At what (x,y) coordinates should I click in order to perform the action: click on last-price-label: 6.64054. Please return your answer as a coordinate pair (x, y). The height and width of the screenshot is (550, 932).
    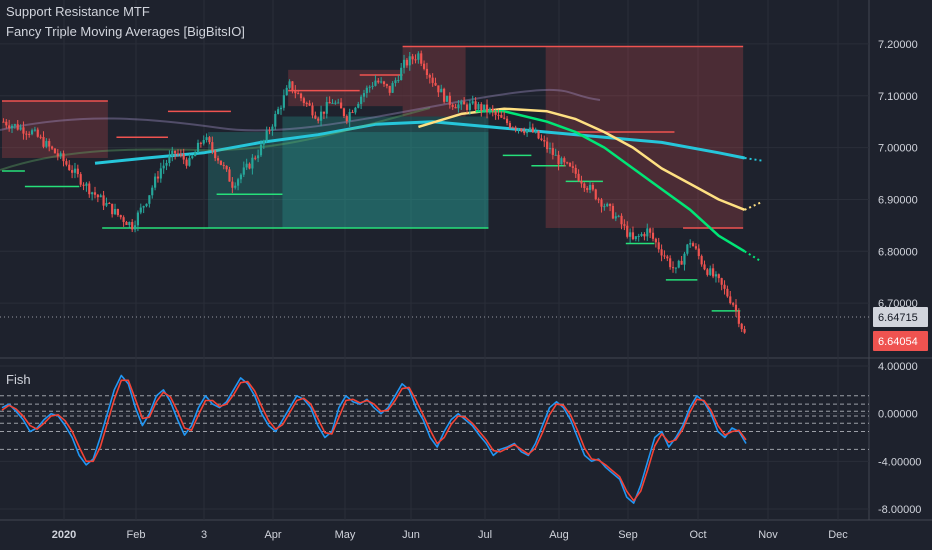
    Looking at the image, I should click on (898, 342).